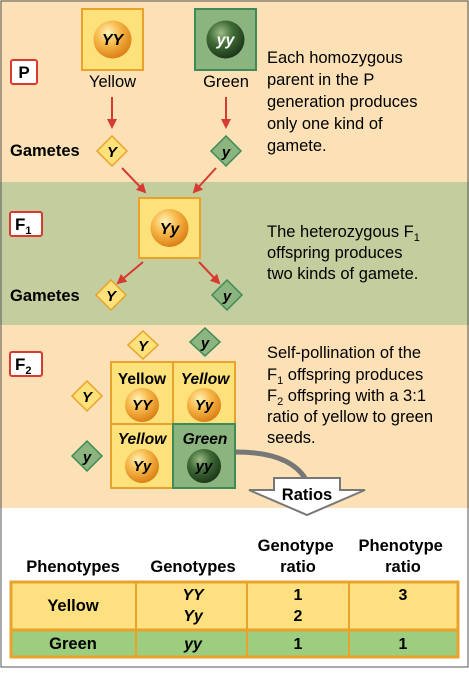 The height and width of the screenshot is (673, 469). What do you see at coordinates (142, 439) in the screenshot?
I see `cell-3-phenotype: Yellow` at bounding box center [142, 439].